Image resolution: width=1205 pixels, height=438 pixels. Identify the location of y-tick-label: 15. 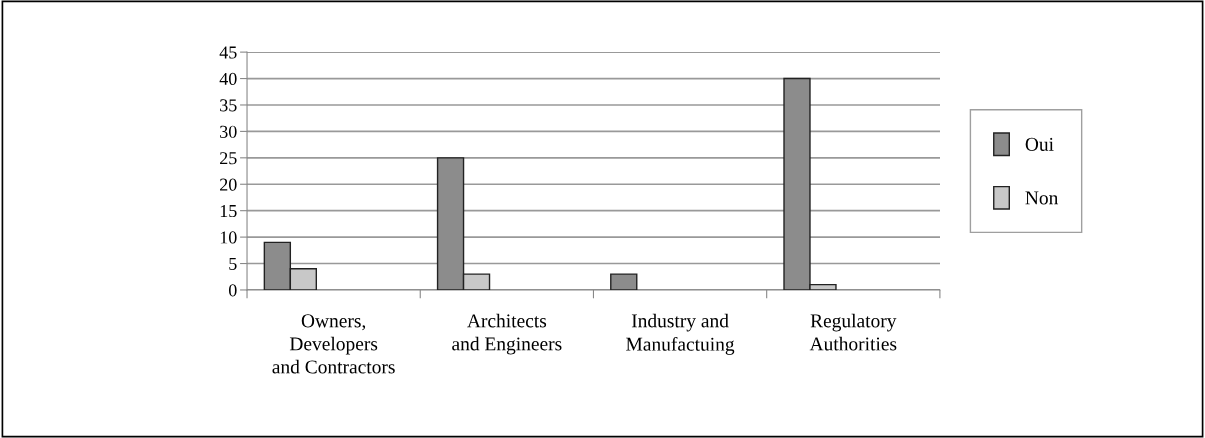
(228, 211).